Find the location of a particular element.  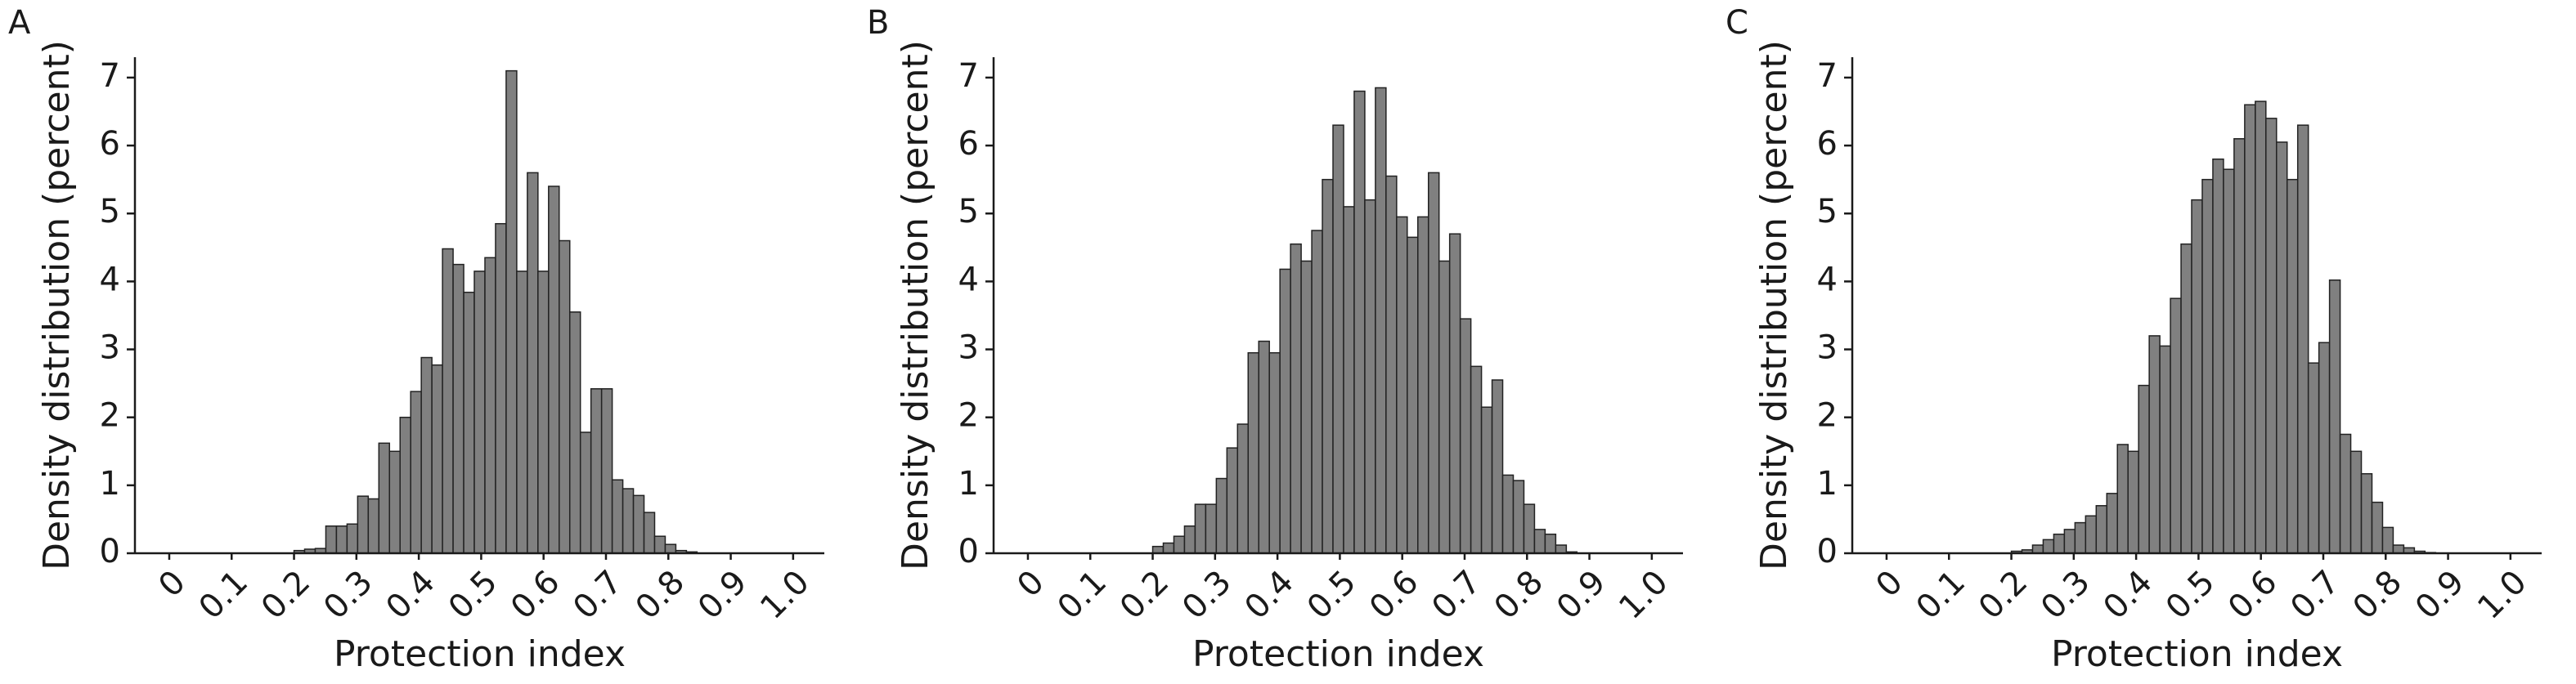

x-tick-label: 0 is located at coordinates (1031, 584).